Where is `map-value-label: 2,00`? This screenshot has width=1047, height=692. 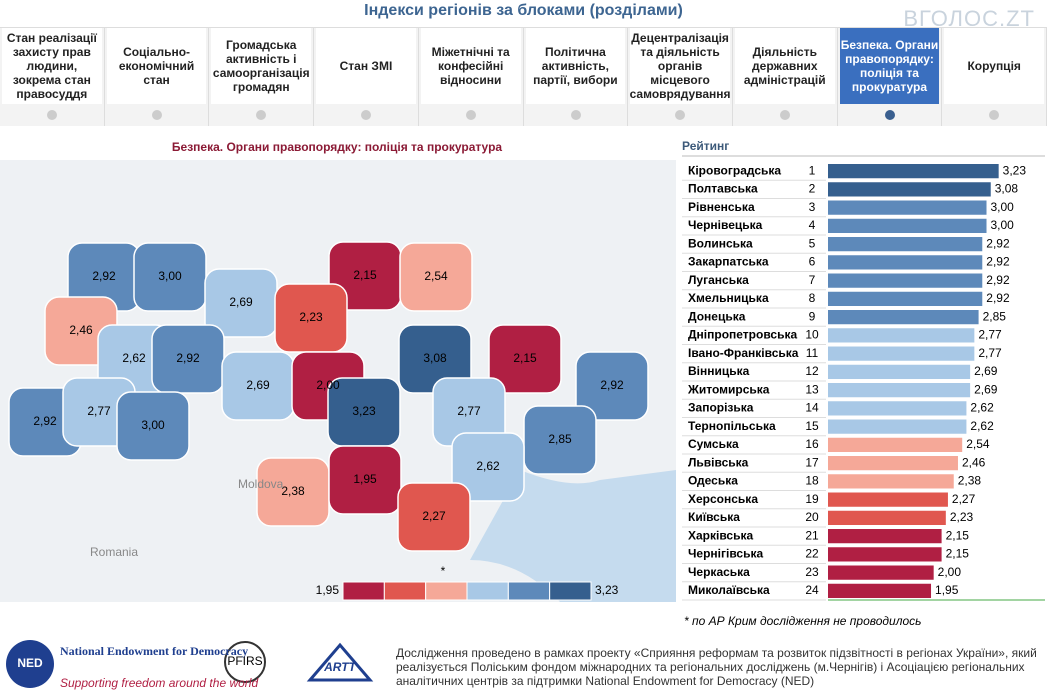 map-value-label: 2,00 is located at coordinates (328, 385).